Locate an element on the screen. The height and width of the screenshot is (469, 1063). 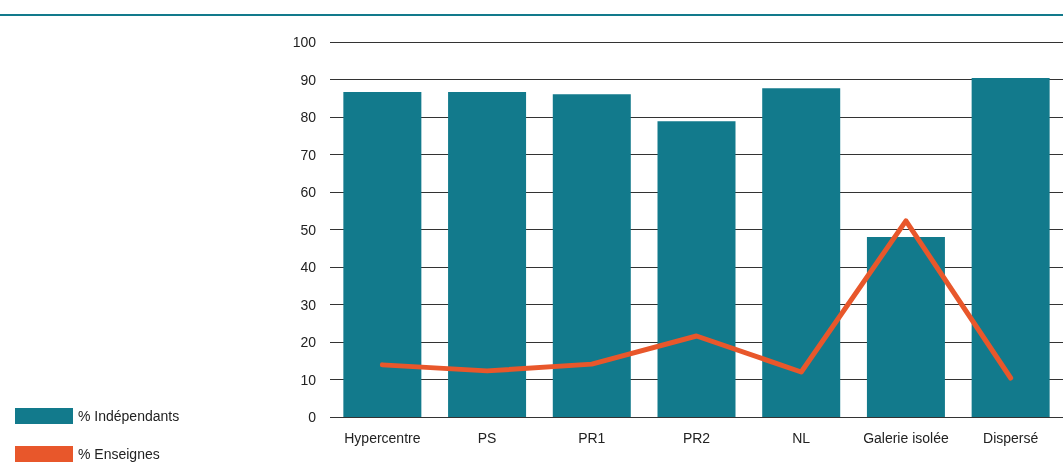
y-tick-label: 20 is located at coordinates (308, 342).